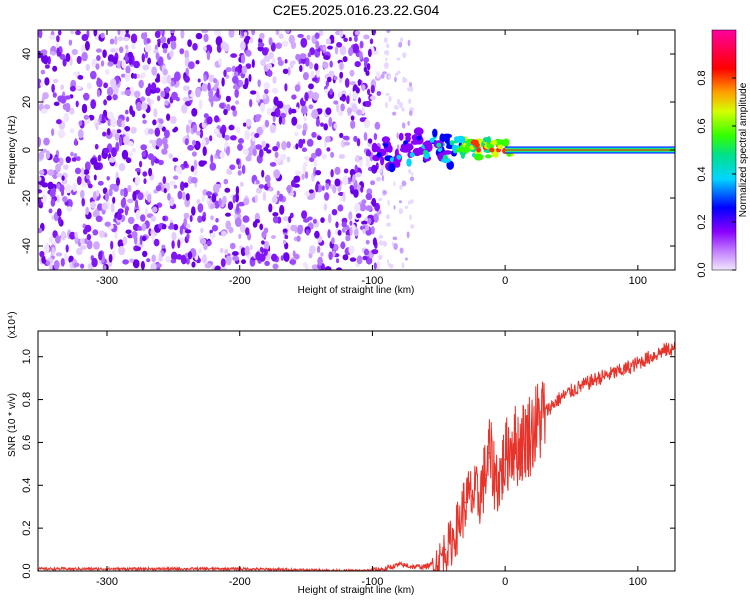 The width and height of the screenshot is (750, 600). Describe the element at coordinates (12, 324) in the screenshot. I see `snr-scale-label: (x10⁴)` at that location.